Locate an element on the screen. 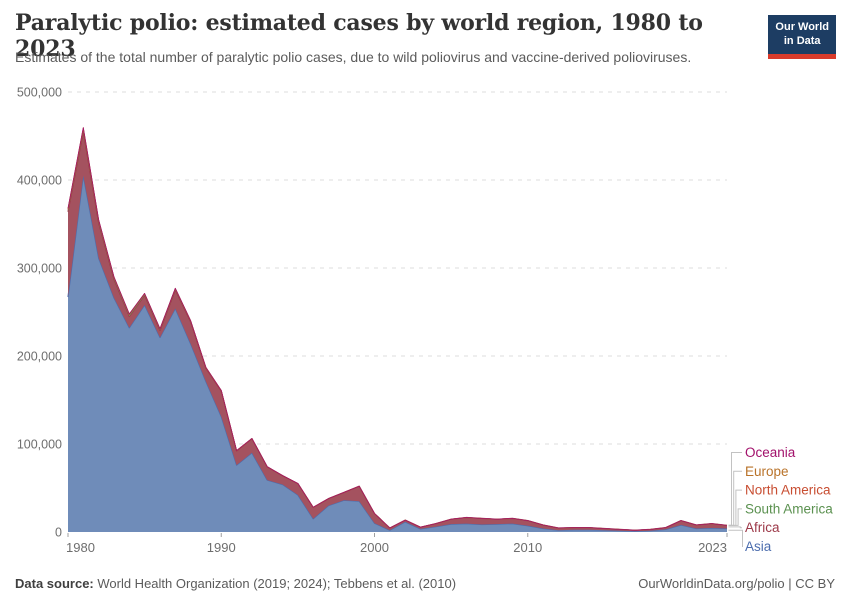 Image resolution: width=850 pixels, height=600 pixels. x-axis: 1980 1990 2000 2010 2023 is located at coordinates (397, 544).